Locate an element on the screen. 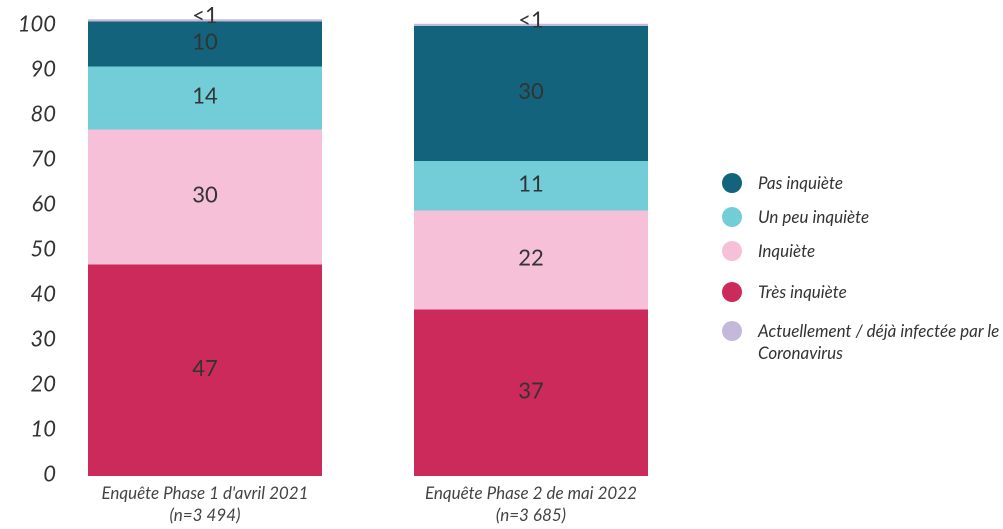 This screenshot has width=1003, height=529. legend-label: Pas inquiète is located at coordinates (800, 182).